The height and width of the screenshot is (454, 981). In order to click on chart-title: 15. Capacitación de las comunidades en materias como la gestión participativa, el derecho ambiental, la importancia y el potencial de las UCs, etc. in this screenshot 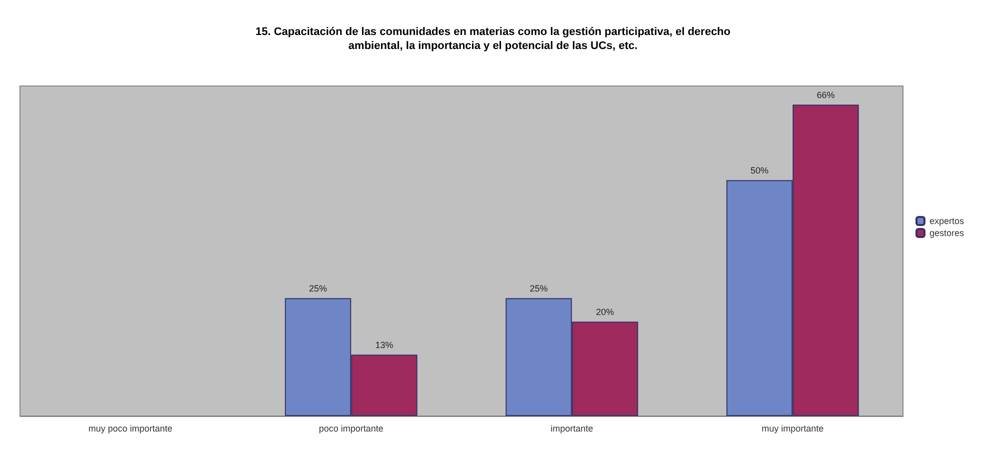, I will do `click(493, 39)`.